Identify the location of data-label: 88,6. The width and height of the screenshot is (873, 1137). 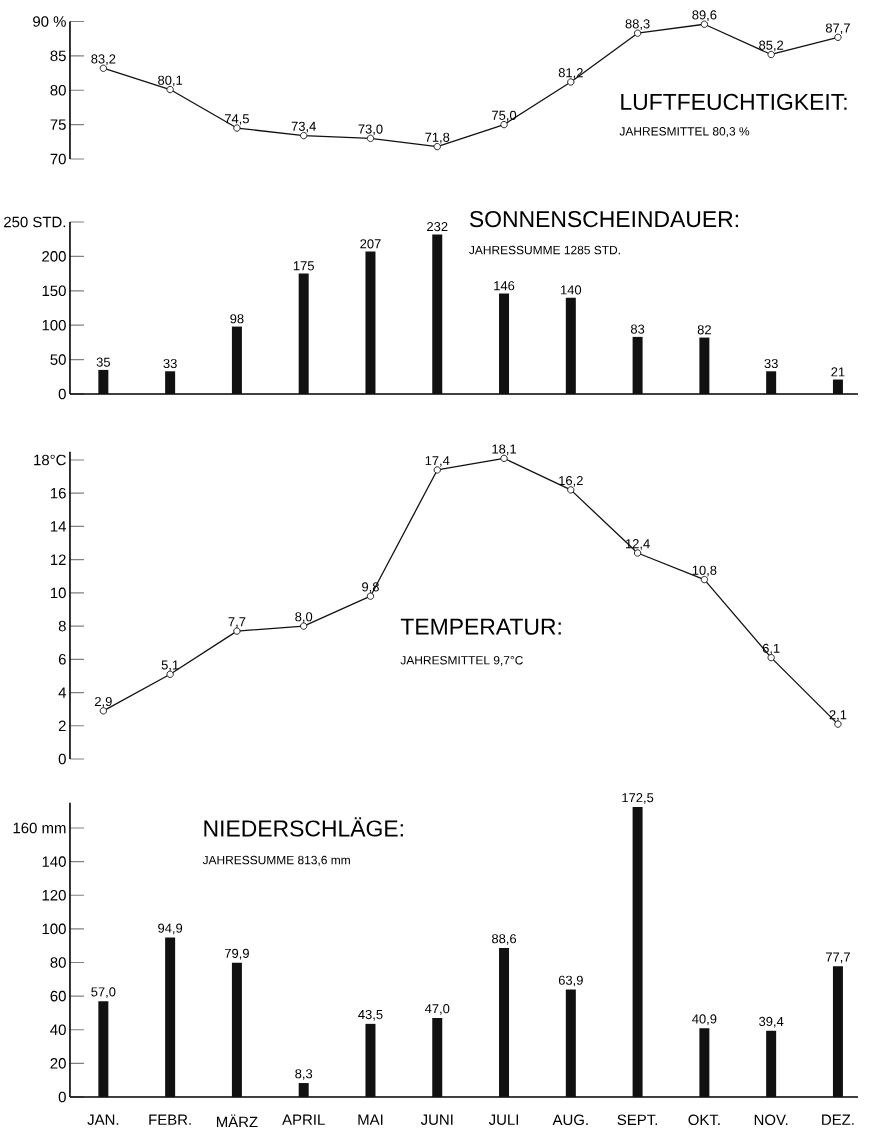
(504, 939).